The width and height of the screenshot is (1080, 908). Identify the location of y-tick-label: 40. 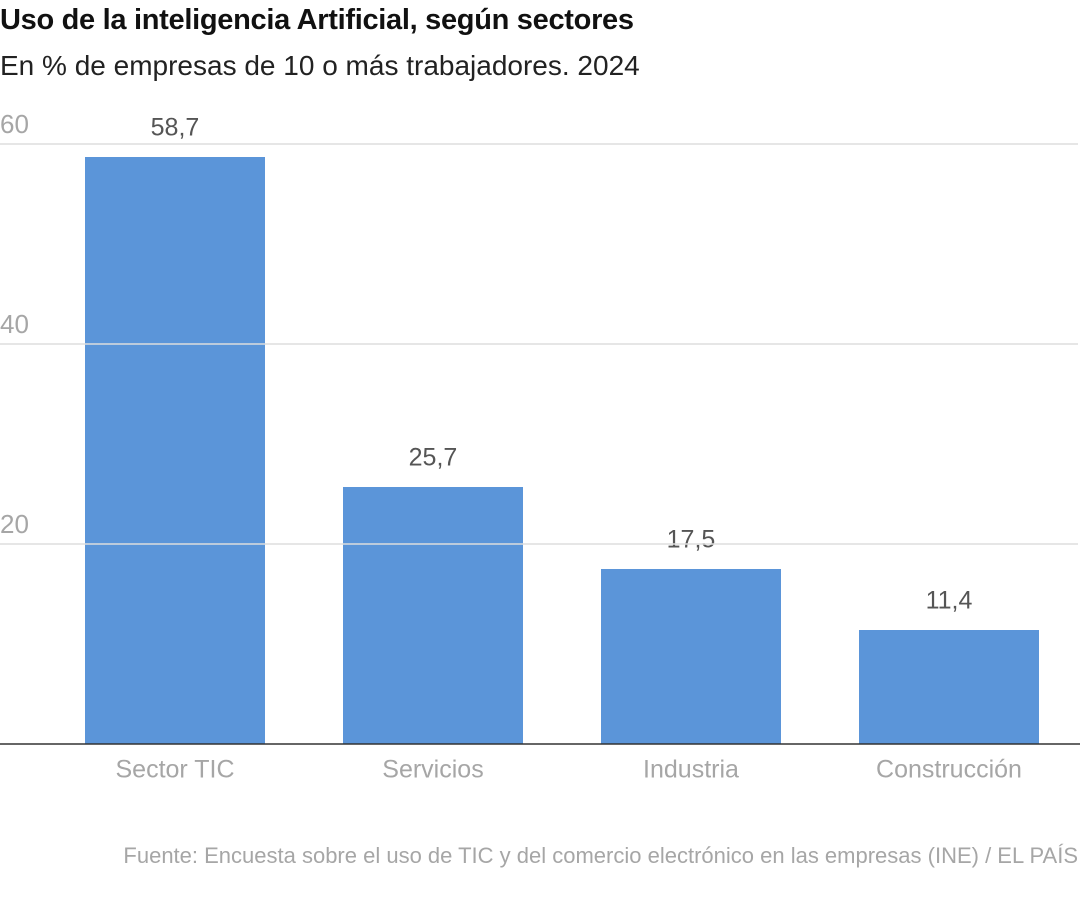
(14, 324).